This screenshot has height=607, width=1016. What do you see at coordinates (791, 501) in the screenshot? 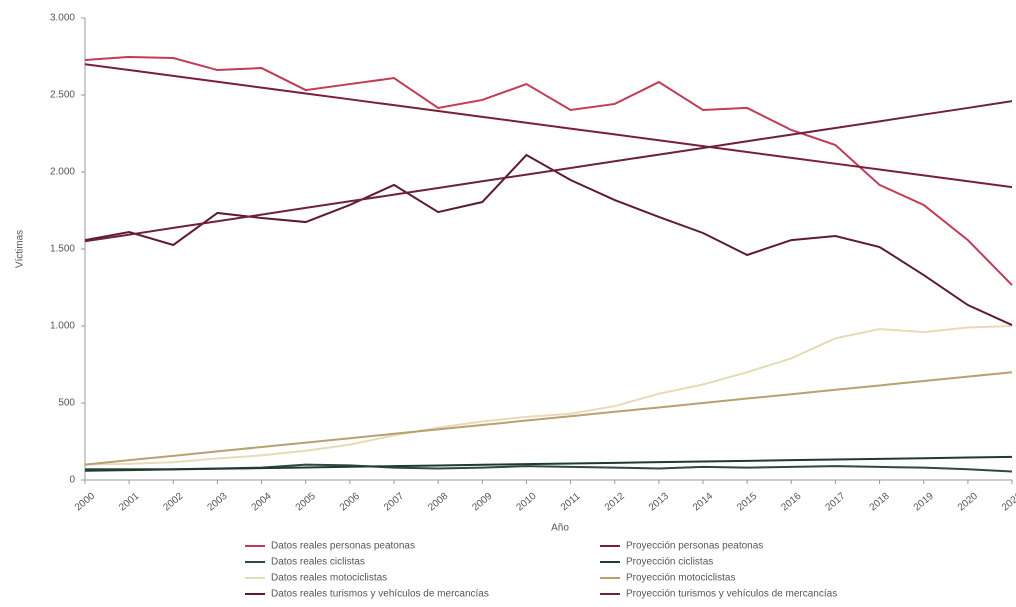
I see `x-tick-label: 2016` at bounding box center [791, 501].